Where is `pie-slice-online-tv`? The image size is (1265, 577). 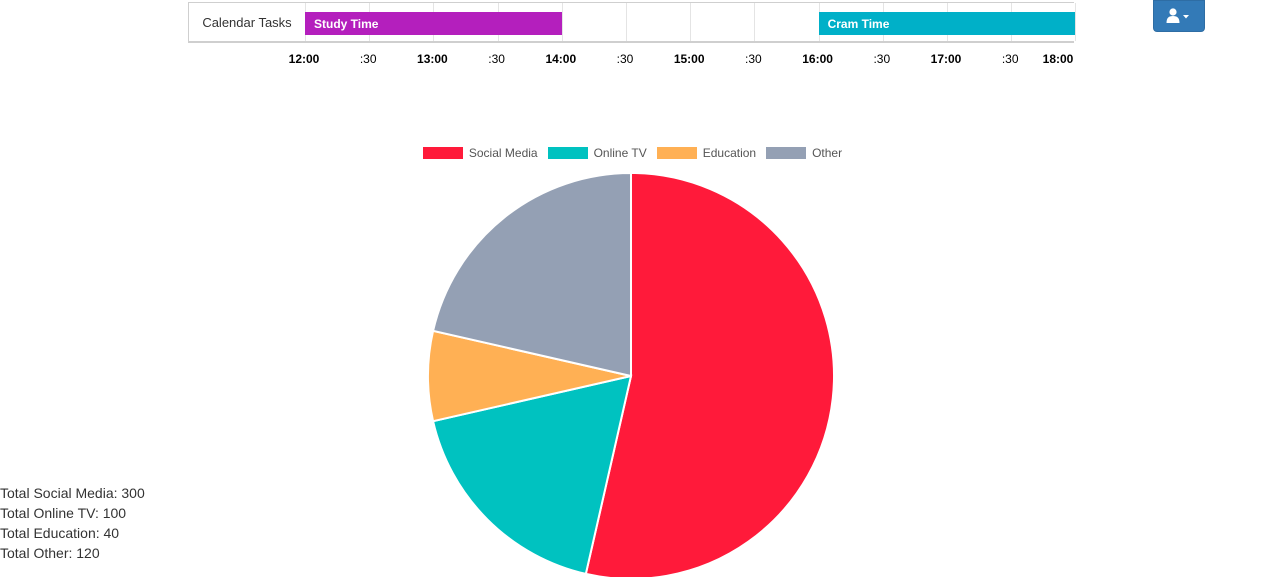 pie-slice-online-tv is located at coordinates (532, 475).